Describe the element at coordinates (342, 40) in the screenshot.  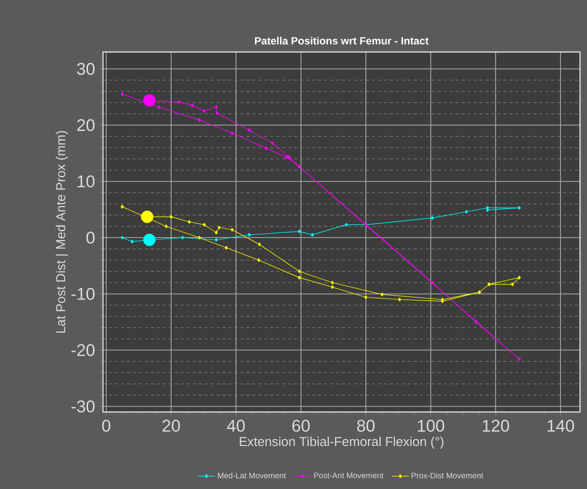
I see `chart-title: Patella Positions wrt Femur - Intact` at that location.